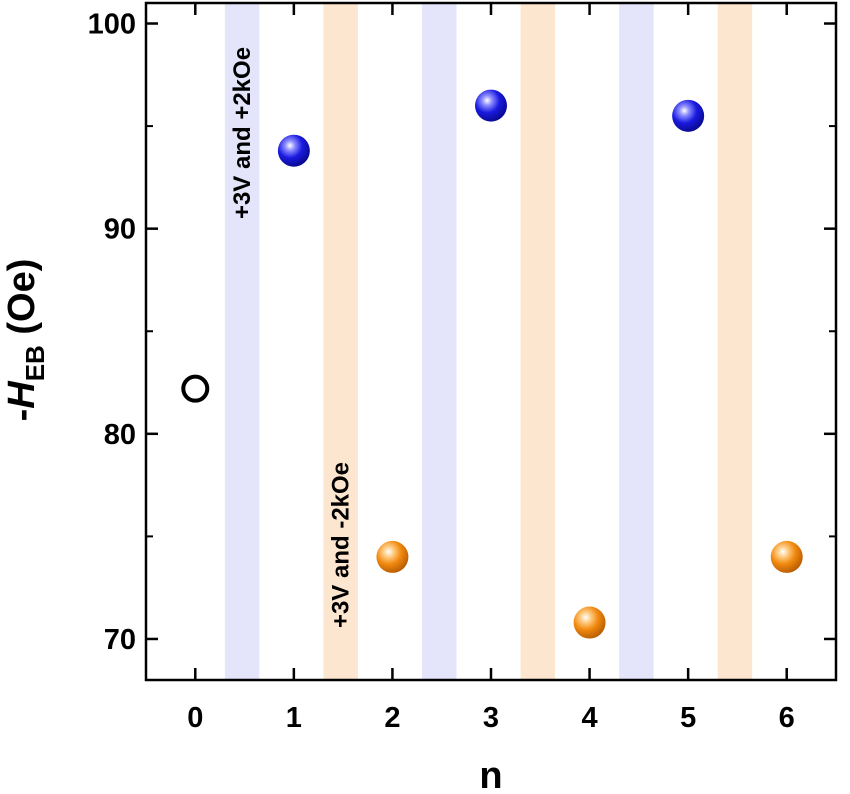  Describe the element at coordinates (120, 640) in the screenshot. I see `y-tick-label: 70` at that location.